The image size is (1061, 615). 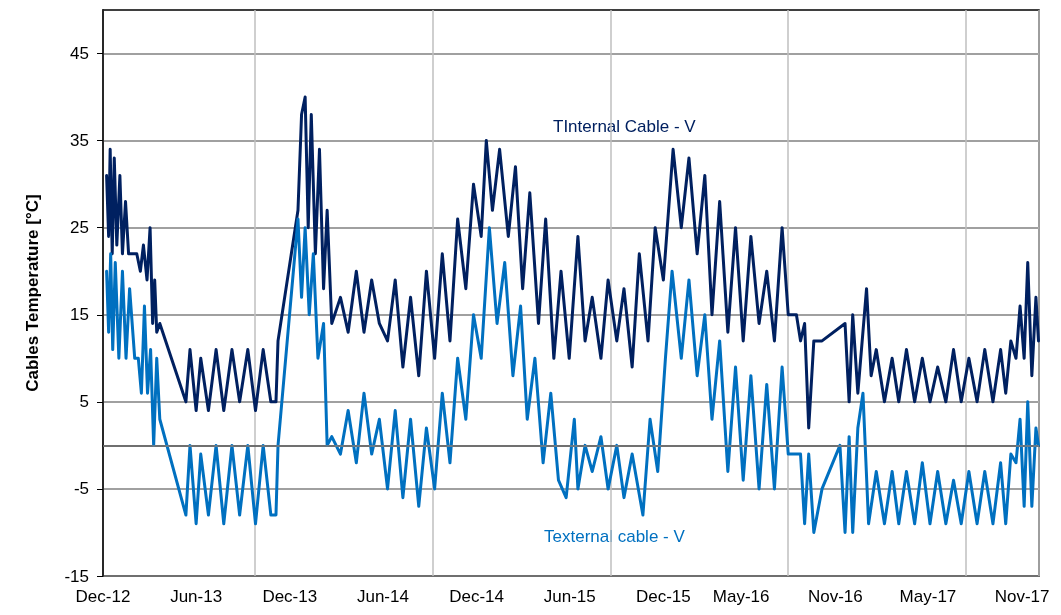 What do you see at coordinates (76, 576) in the screenshot?
I see `y-tick-label: -15` at bounding box center [76, 576].